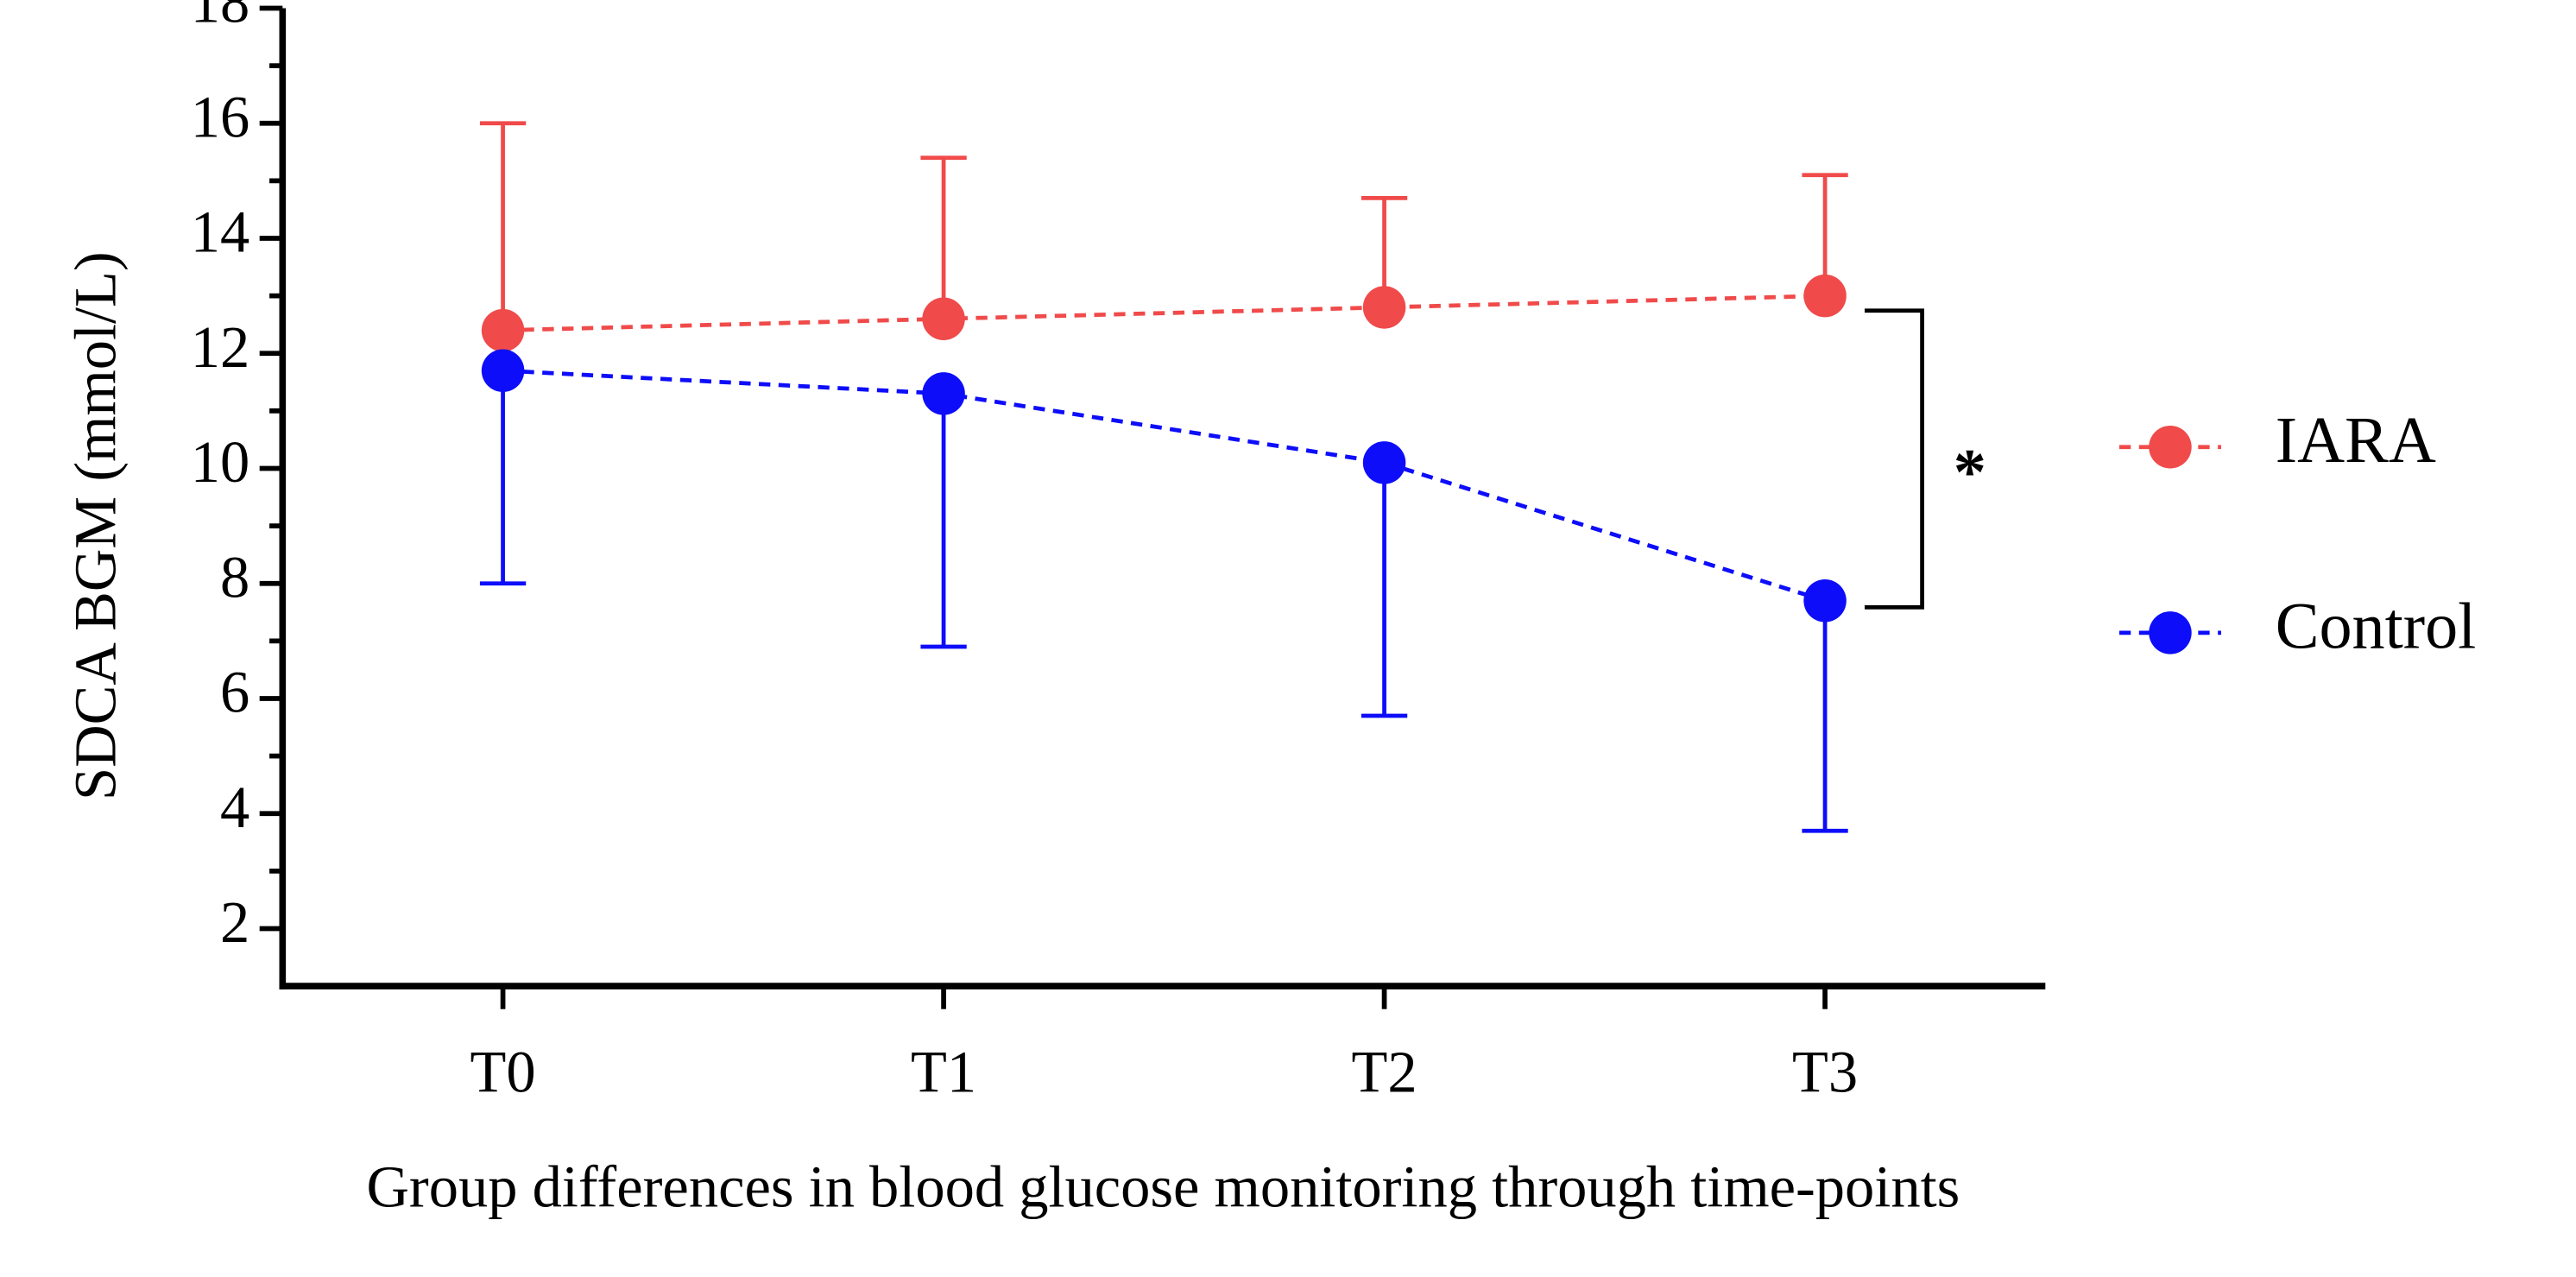 The image size is (2576, 1277). What do you see at coordinates (220, 17) in the screenshot?
I see `y-tick-label: 18` at bounding box center [220, 17].